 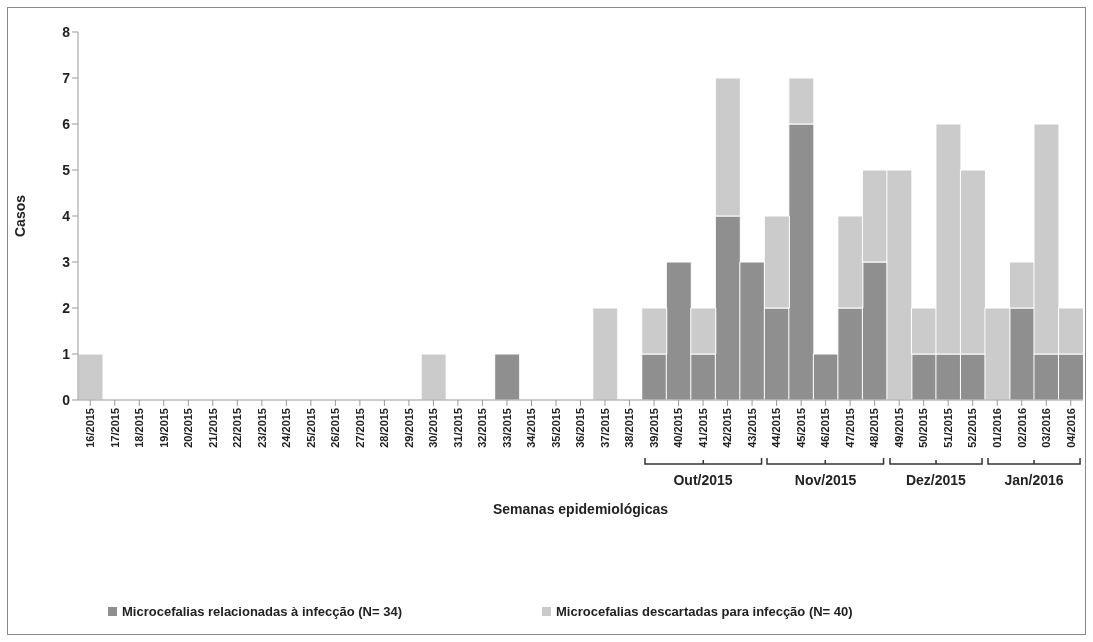 I want to click on x-tick-label: 26/2015, so click(x=335, y=428).